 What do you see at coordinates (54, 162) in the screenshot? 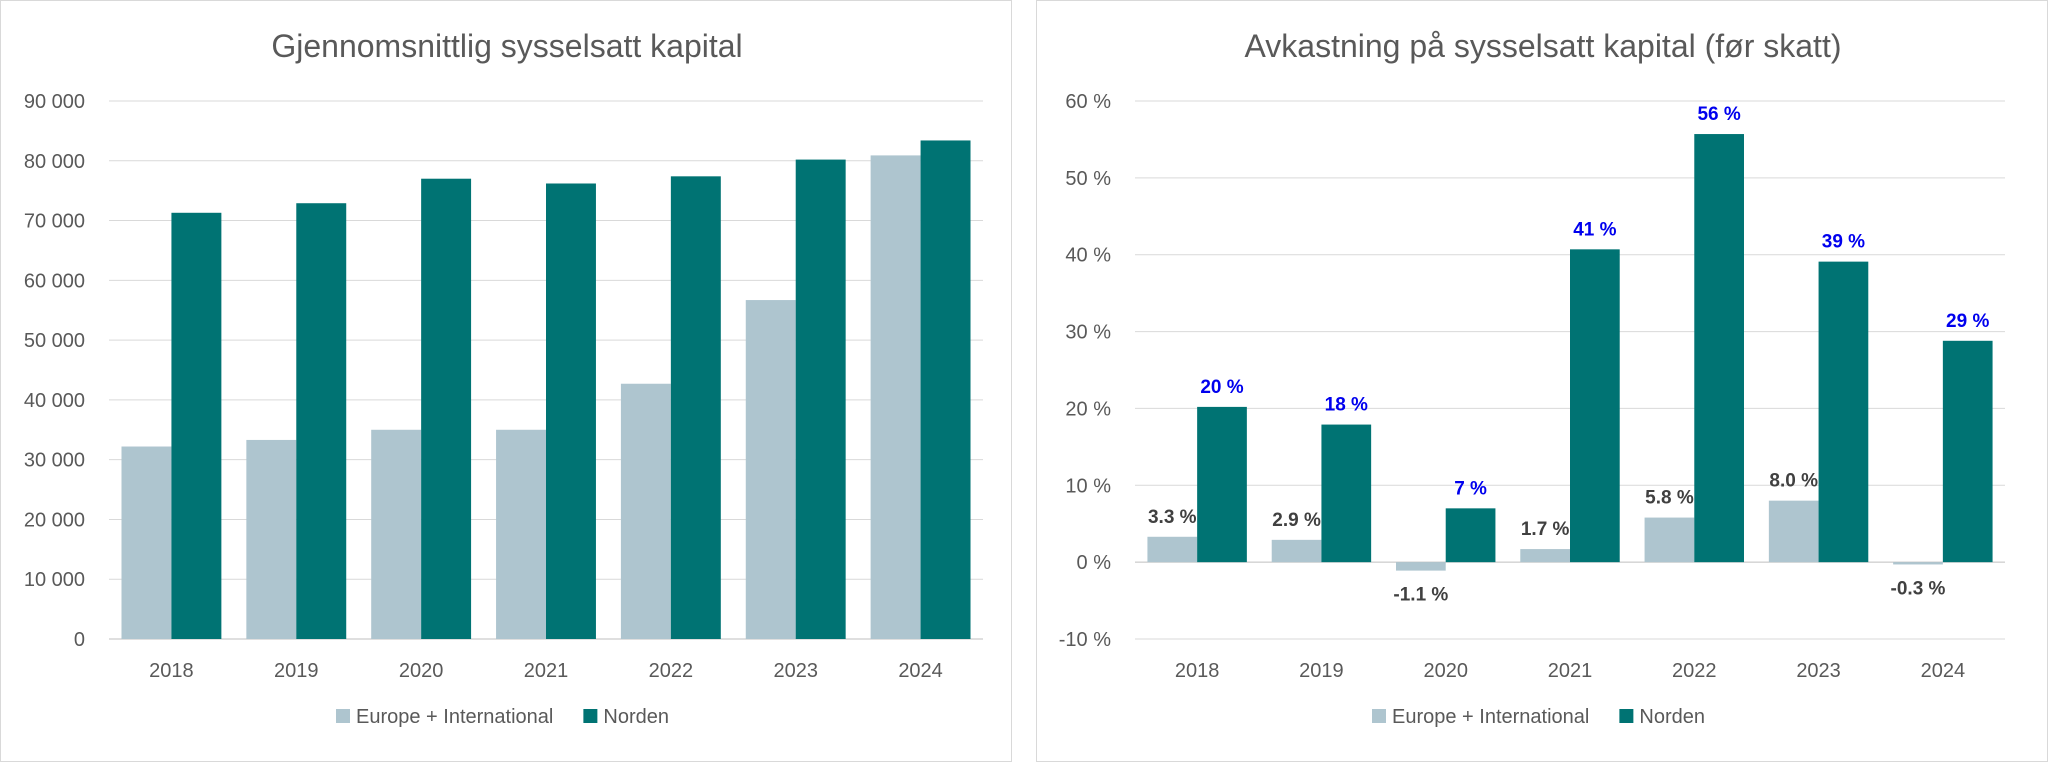
I see `y-tick-label: 80 000` at bounding box center [54, 162].